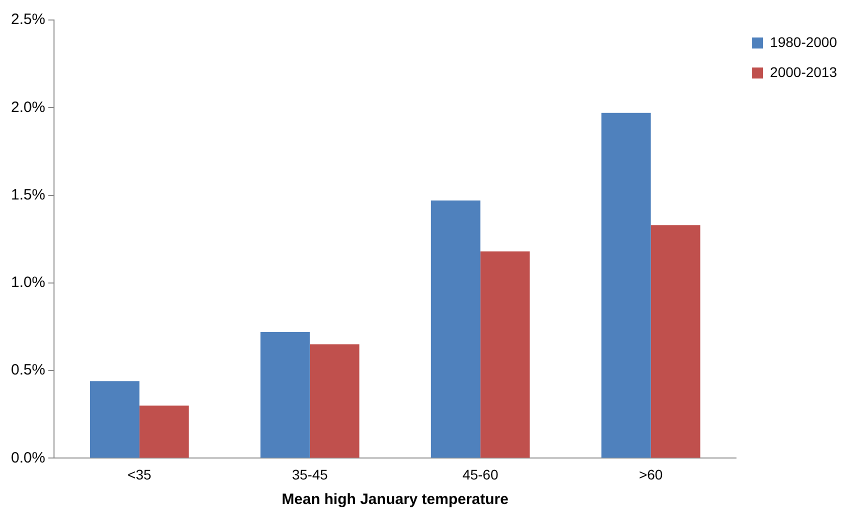 This screenshot has height=521, width=859. Describe the element at coordinates (28, 19) in the screenshot. I see `y-tick-label: 2.5%` at that location.